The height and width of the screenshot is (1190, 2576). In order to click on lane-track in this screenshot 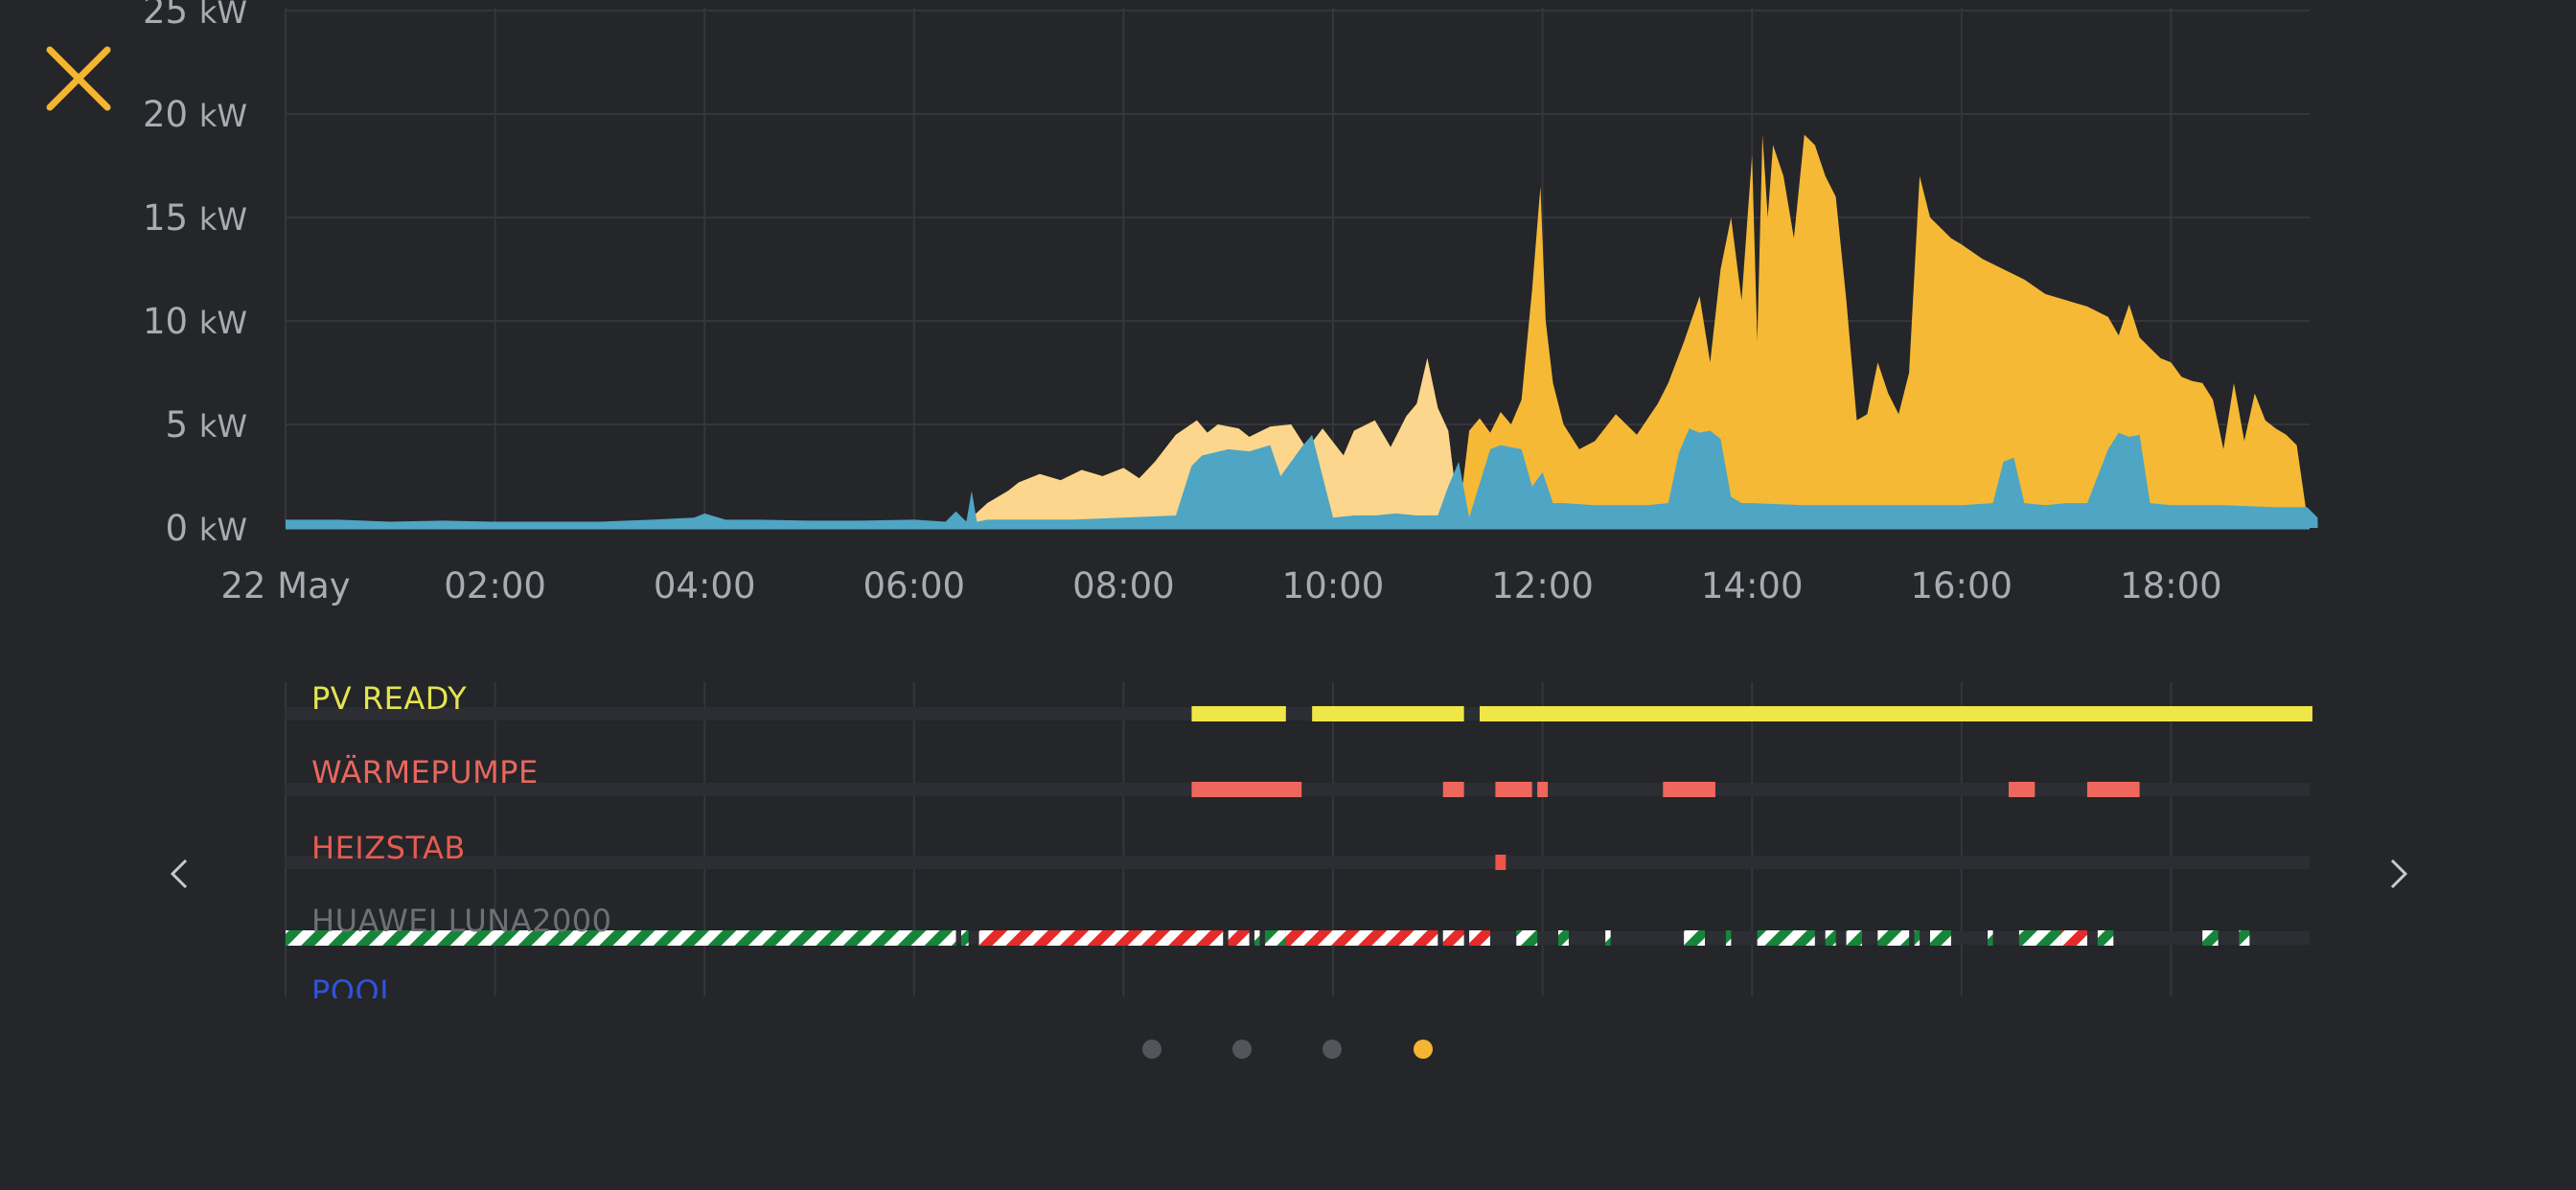, I will do `click(1298, 863)`.